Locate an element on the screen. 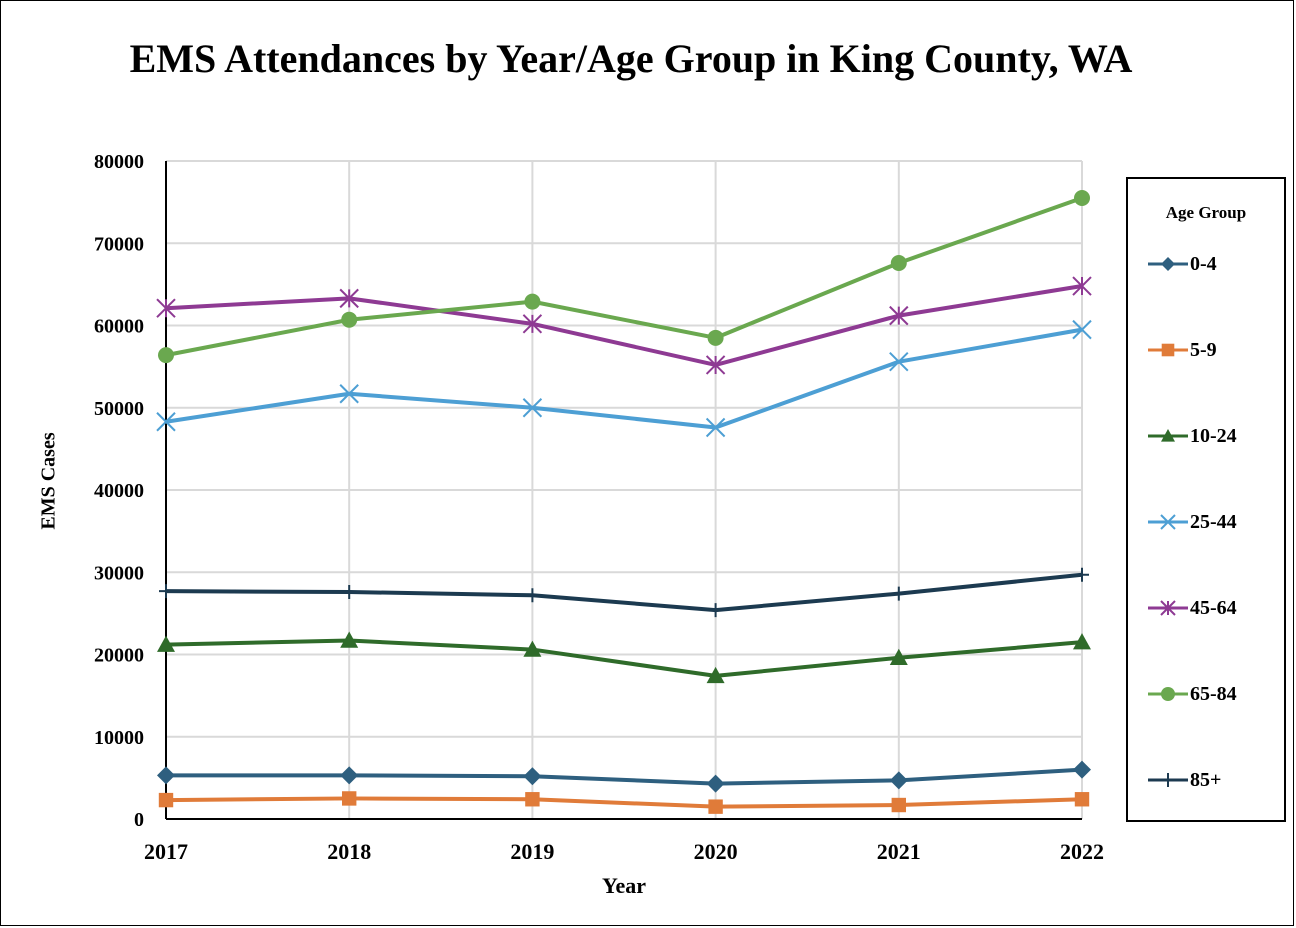 This screenshot has height=928, width=1296. y-tick-label: 40000 is located at coordinates (119, 491).